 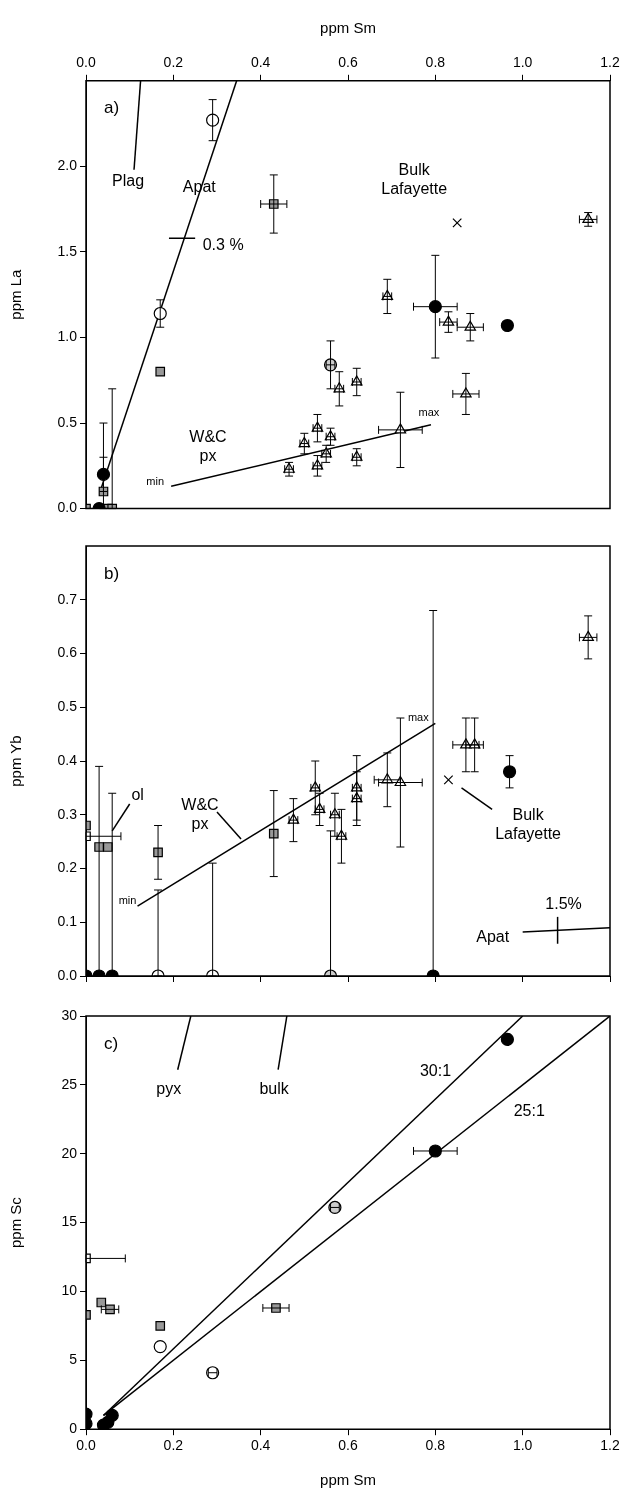 What do you see at coordinates (274, 1089) in the screenshot?
I see `annotation: bulk` at bounding box center [274, 1089].